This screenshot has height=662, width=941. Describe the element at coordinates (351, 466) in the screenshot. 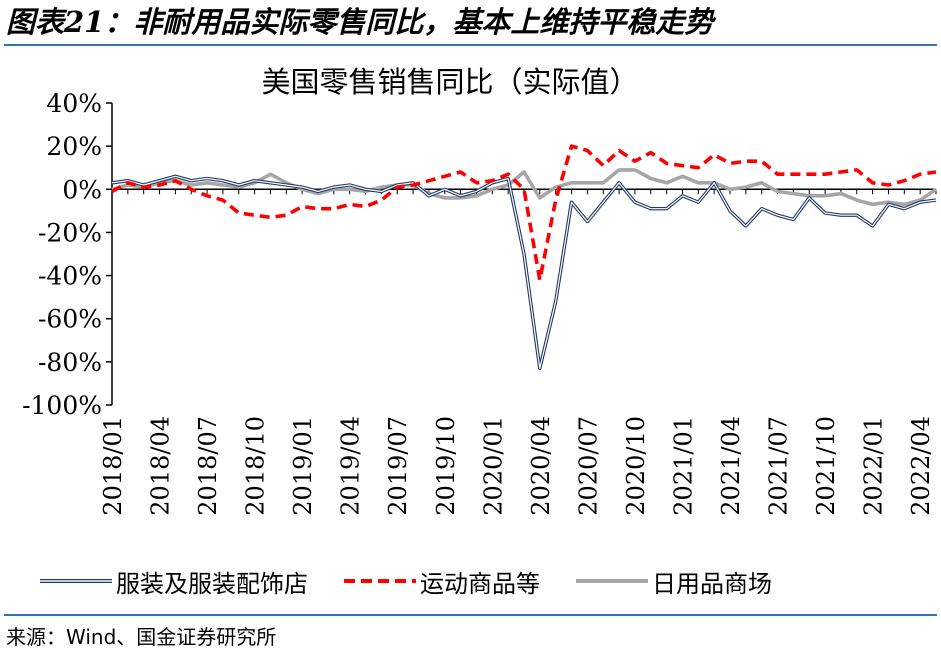

I see `x-tick-label: 2019/04` at that location.